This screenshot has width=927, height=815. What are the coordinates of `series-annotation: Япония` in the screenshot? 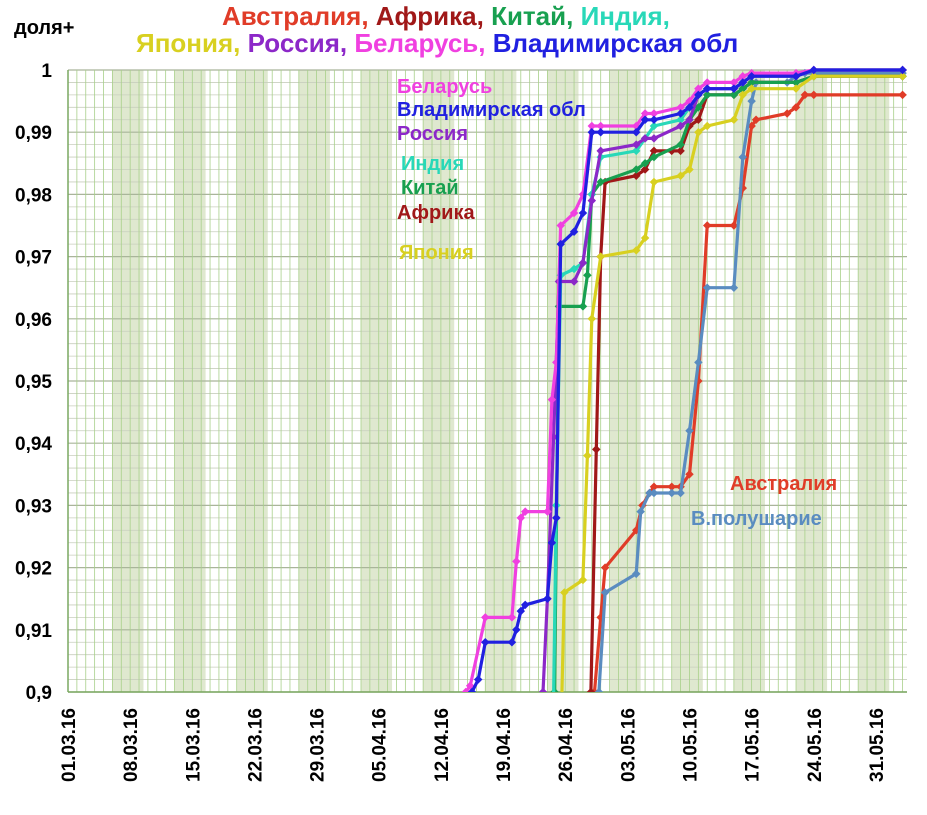 It's located at (436, 253).